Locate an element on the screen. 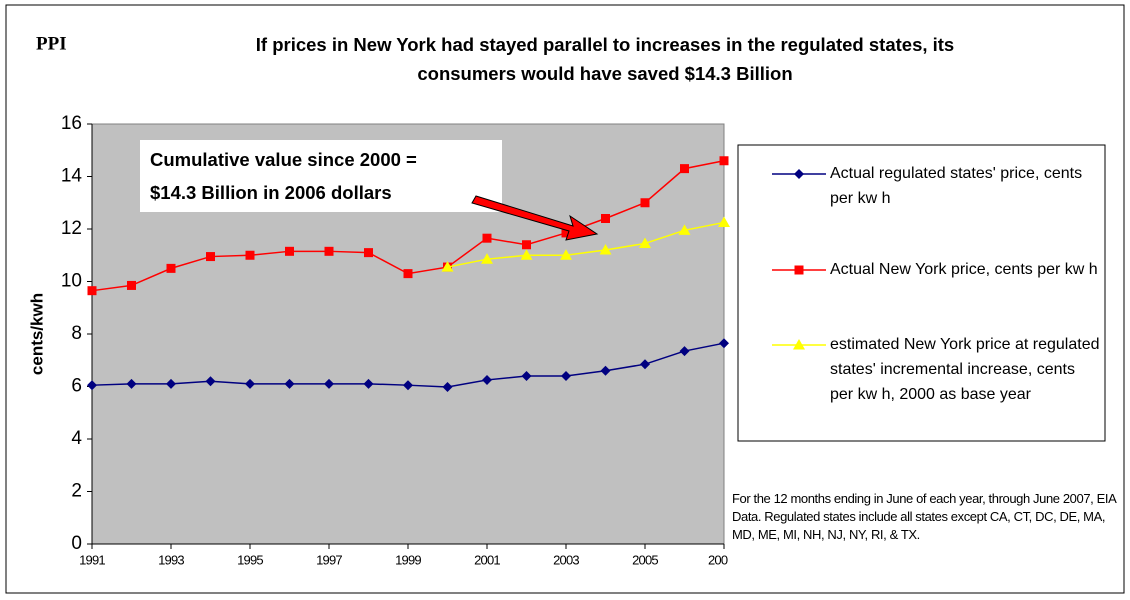 The width and height of the screenshot is (1130, 600). x-tick-label: 1993 is located at coordinates (171, 559).